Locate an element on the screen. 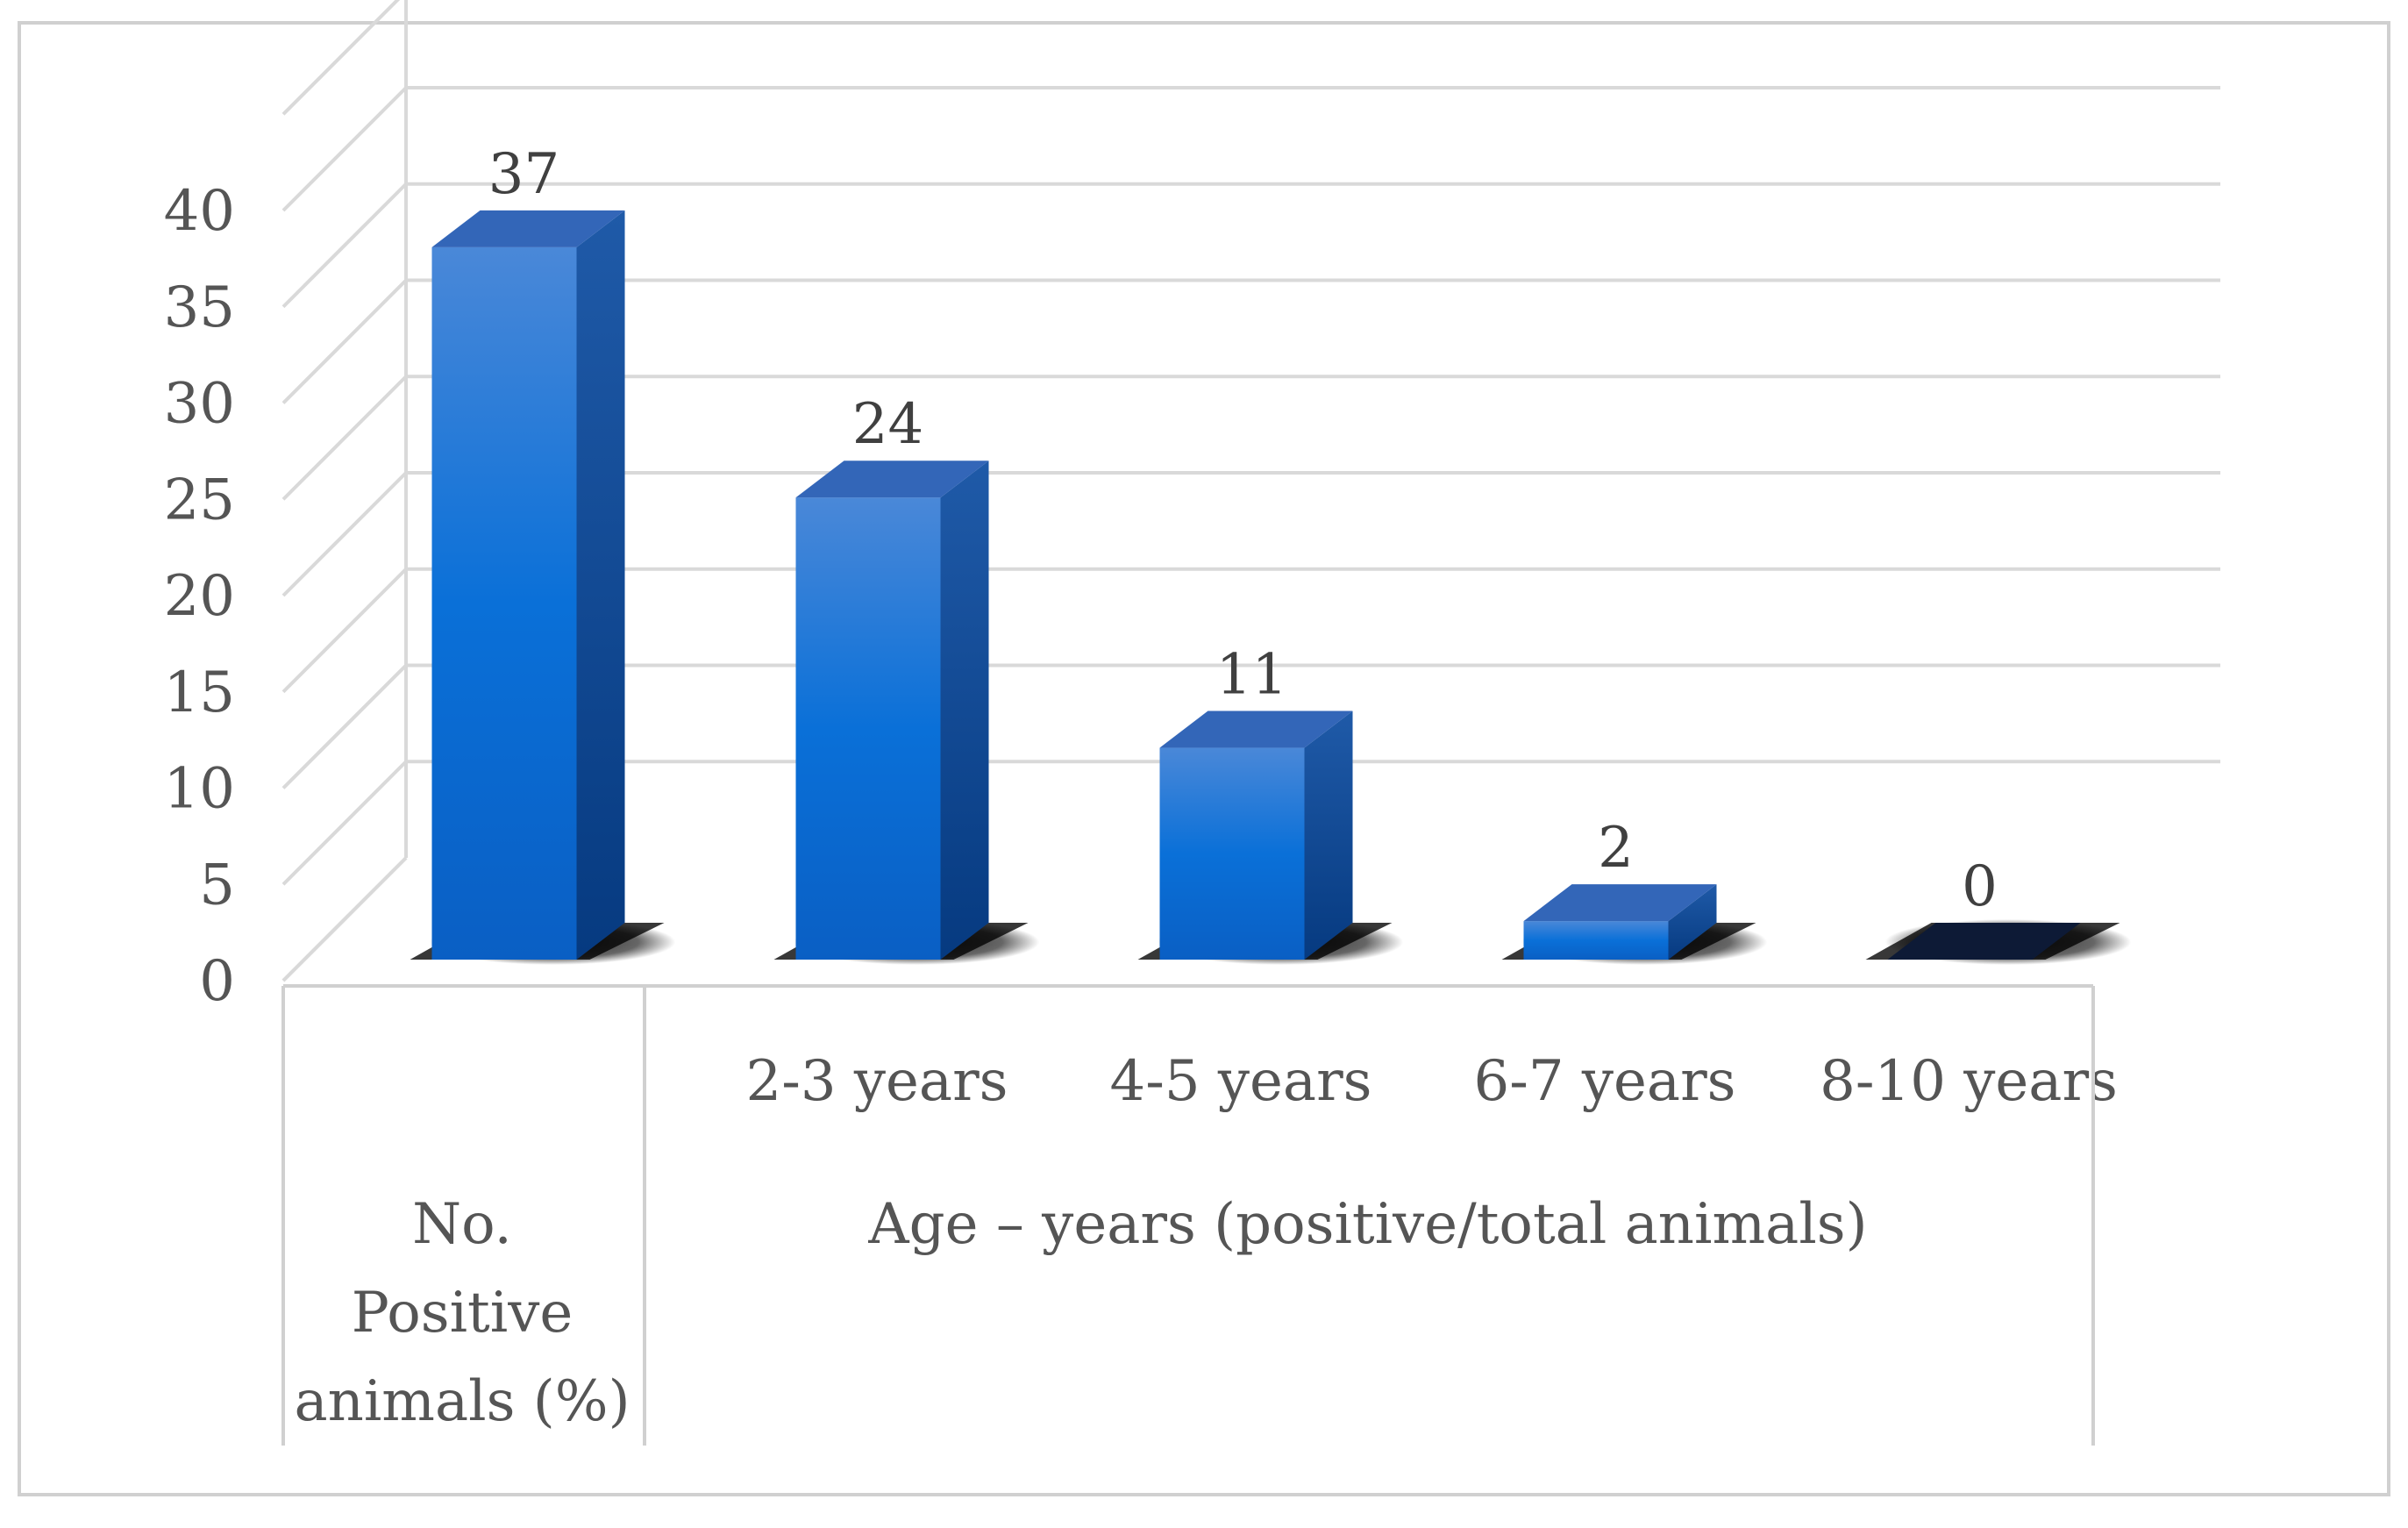 This screenshot has height=1528, width=2408. y-axis-ticks: 0 5 10 15 20 25 30 35 40 is located at coordinates (199, 596).